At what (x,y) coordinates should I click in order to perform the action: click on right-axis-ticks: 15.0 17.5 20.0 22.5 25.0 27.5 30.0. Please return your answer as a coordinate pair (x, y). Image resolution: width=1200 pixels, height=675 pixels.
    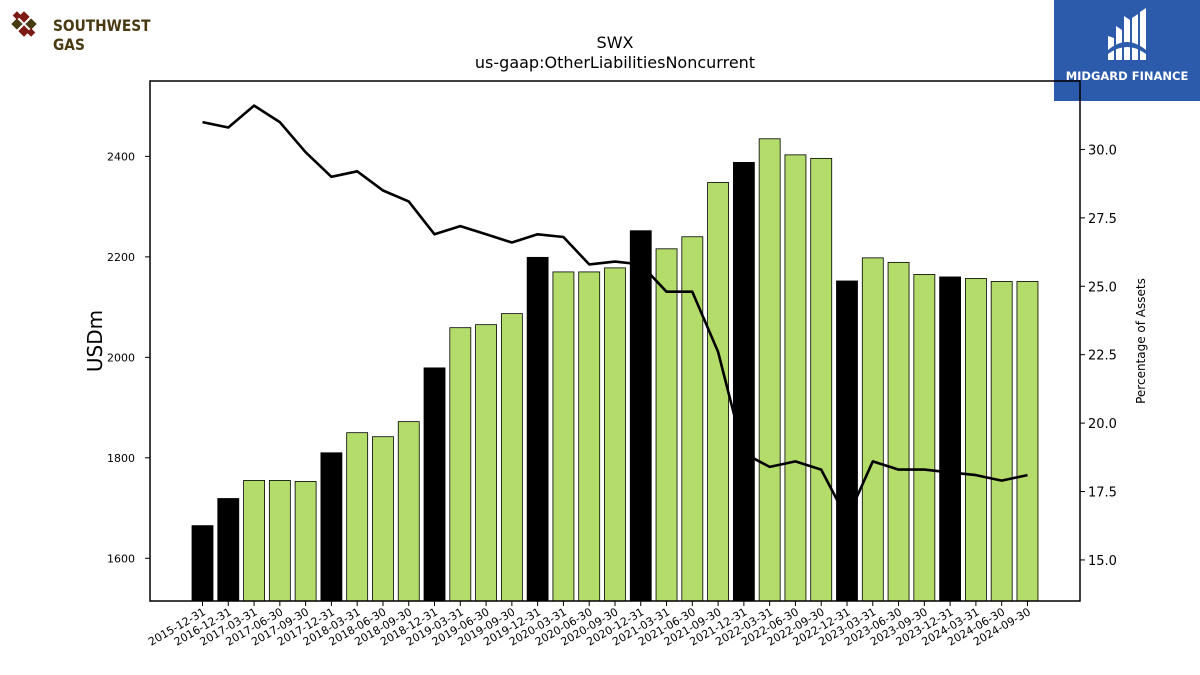
    Looking at the image, I should click on (1098, 356).